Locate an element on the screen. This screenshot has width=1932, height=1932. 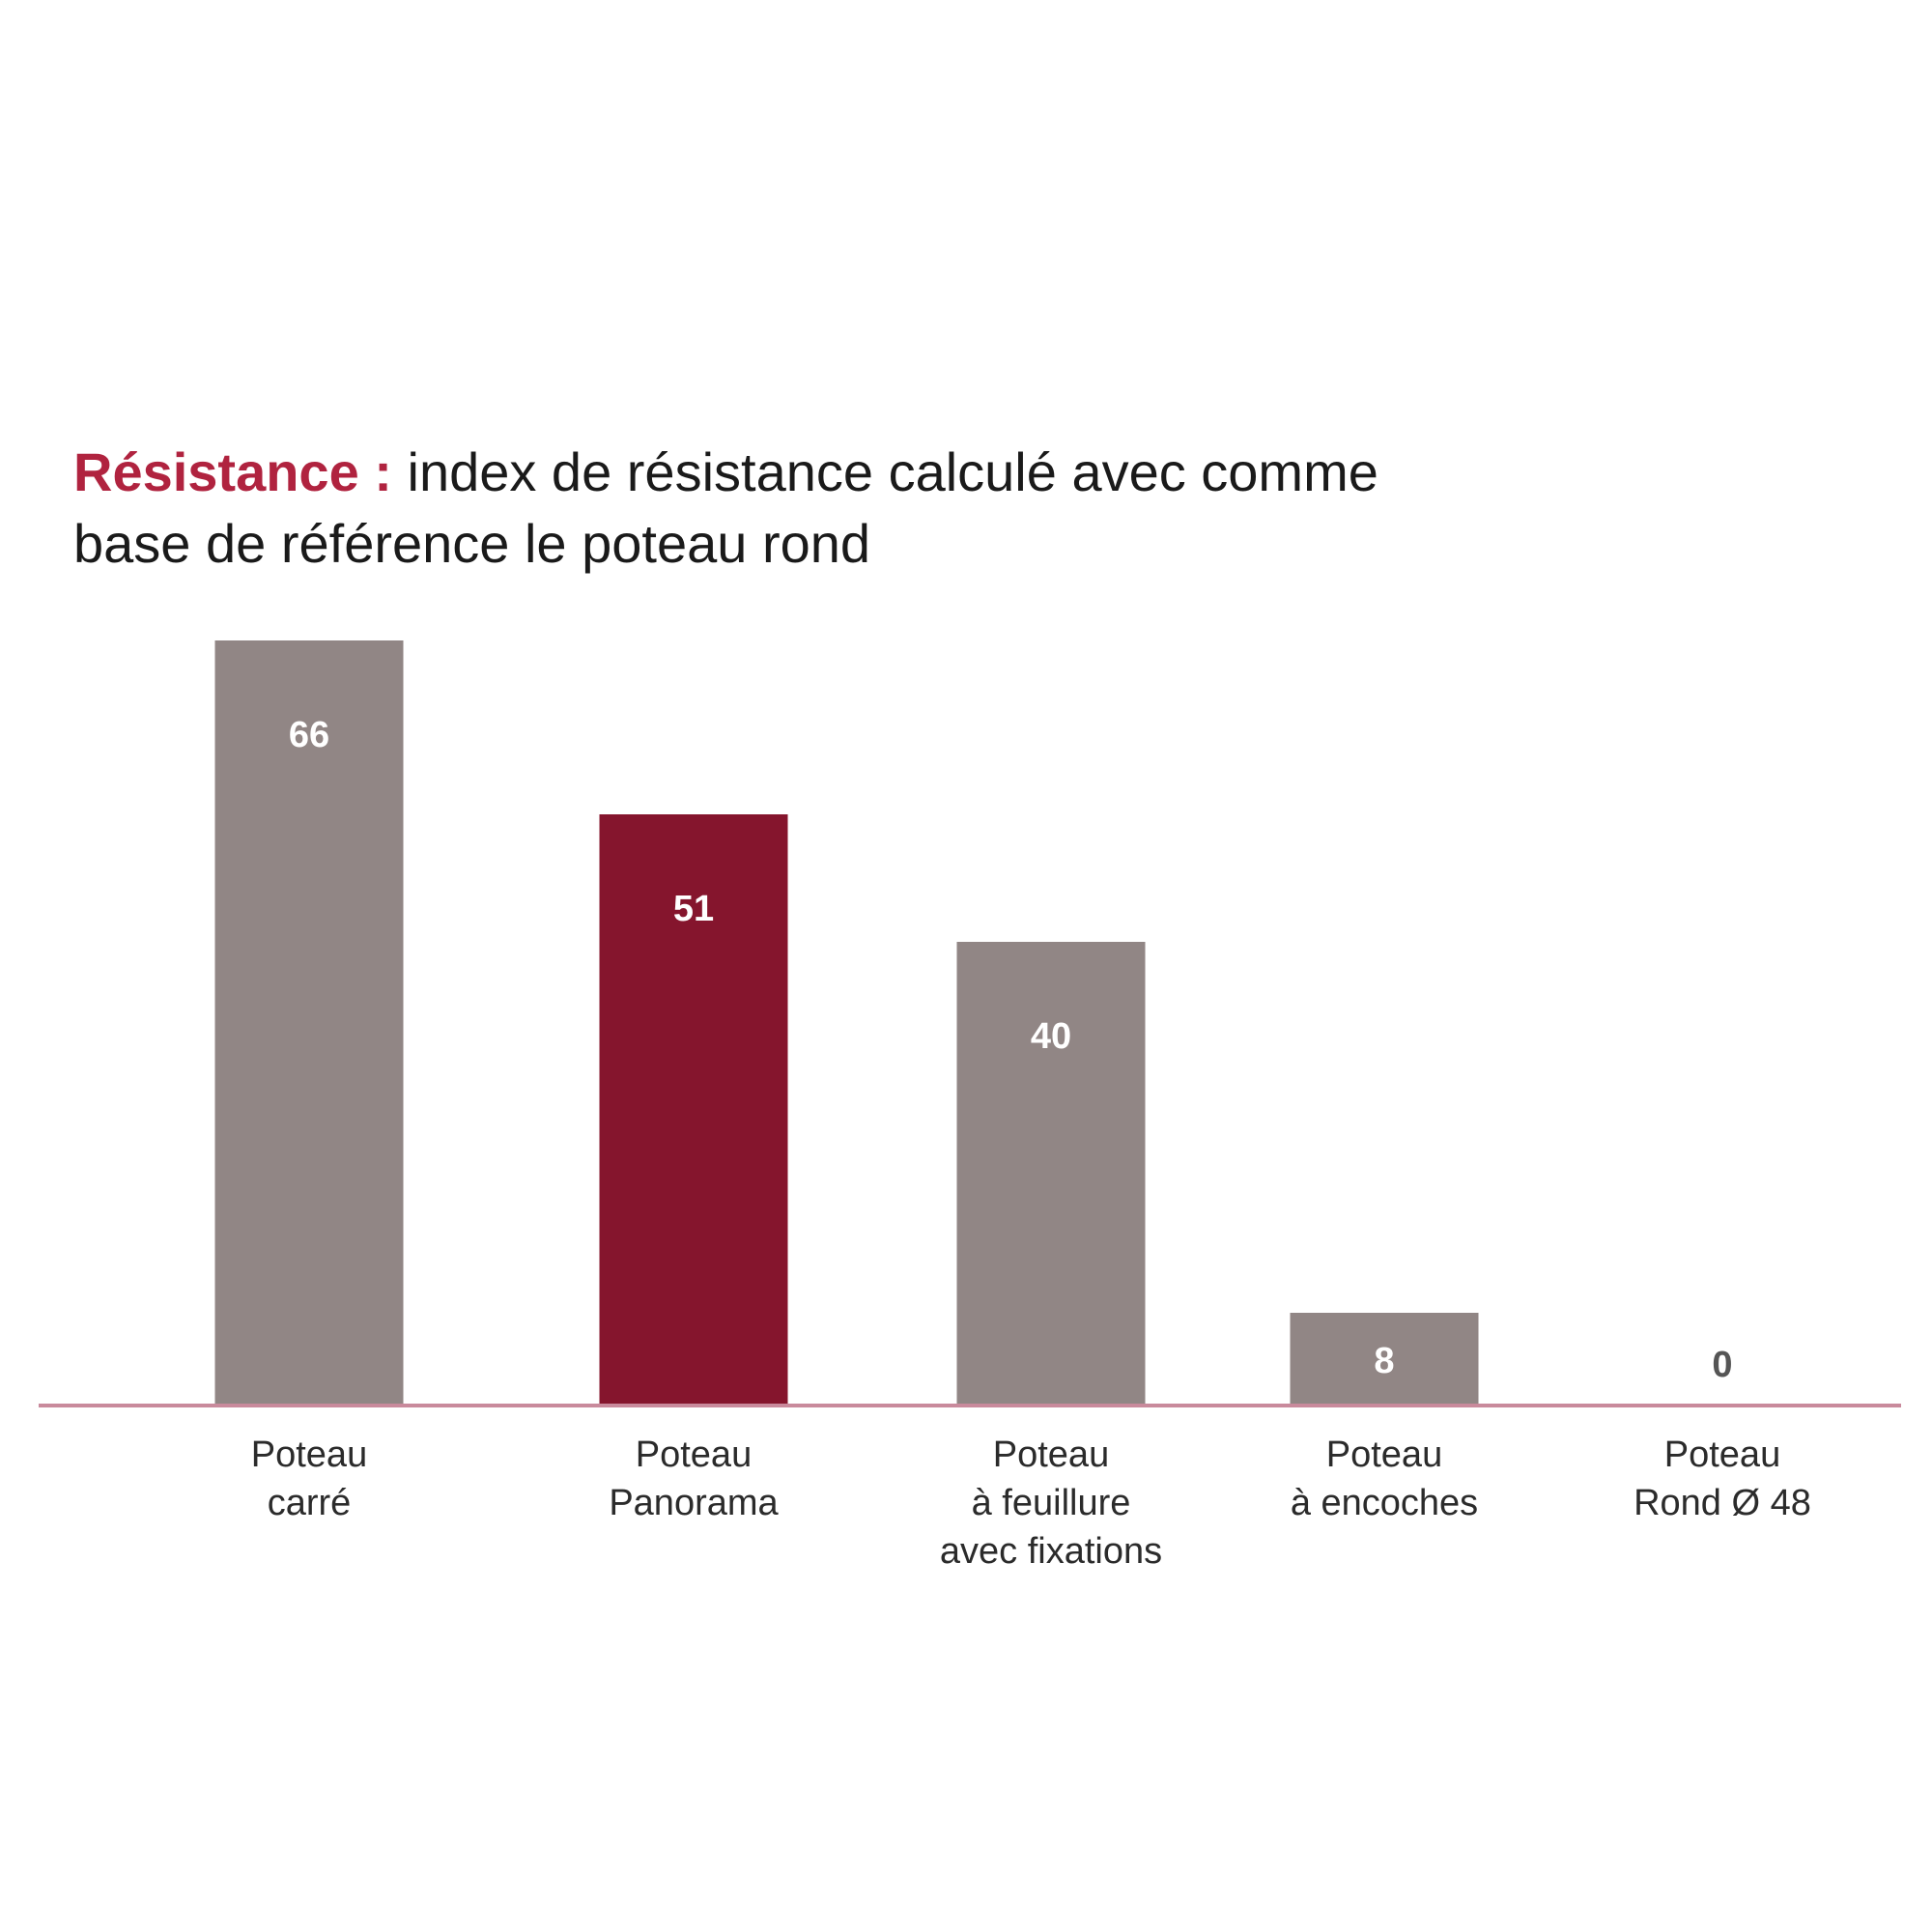
value-label-1: 51 is located at coordinates (693, 909).